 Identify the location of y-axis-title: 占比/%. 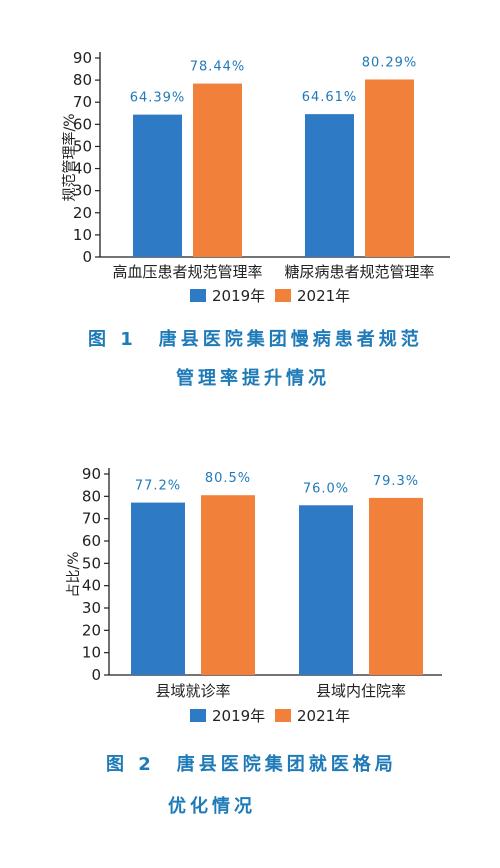
(74, 574).